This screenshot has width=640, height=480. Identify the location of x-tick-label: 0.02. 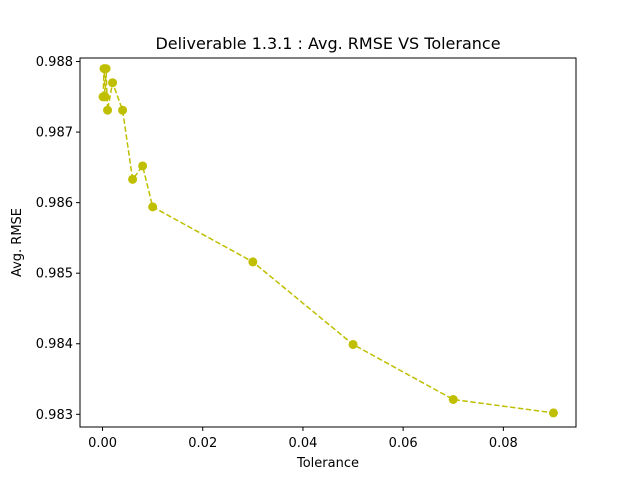
(202, 443).